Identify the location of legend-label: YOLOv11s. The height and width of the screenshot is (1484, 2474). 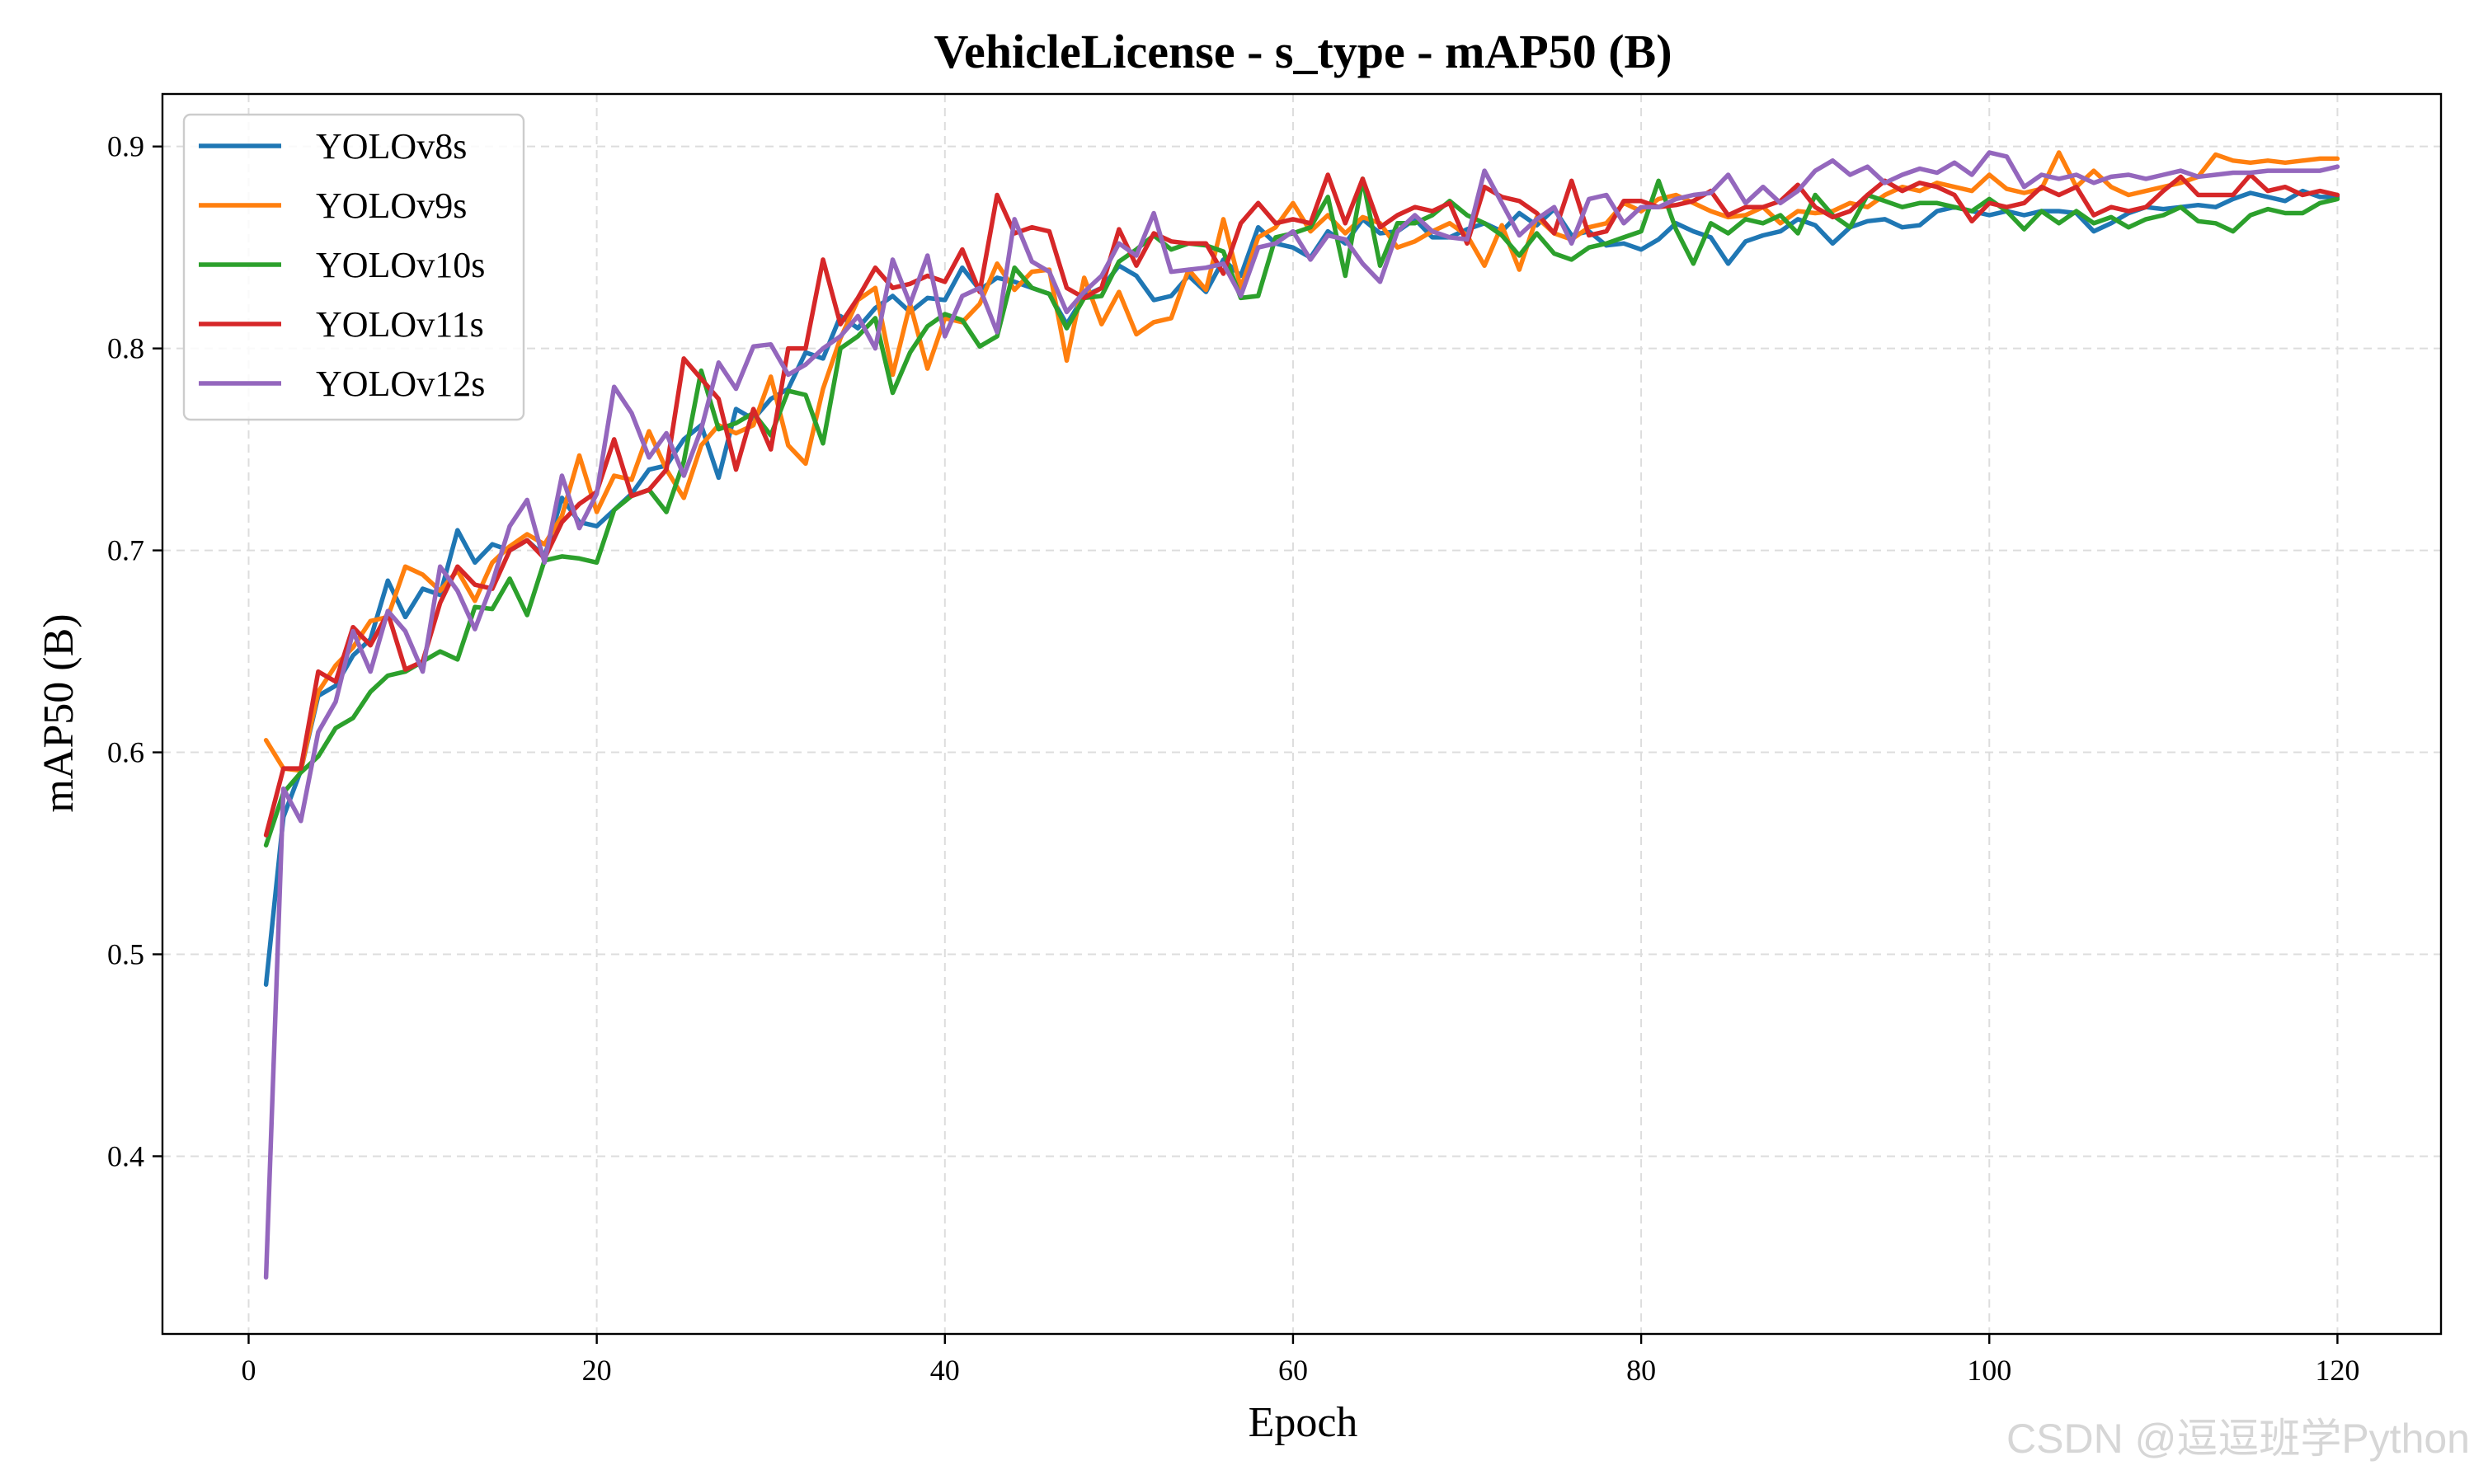
(400, 324).